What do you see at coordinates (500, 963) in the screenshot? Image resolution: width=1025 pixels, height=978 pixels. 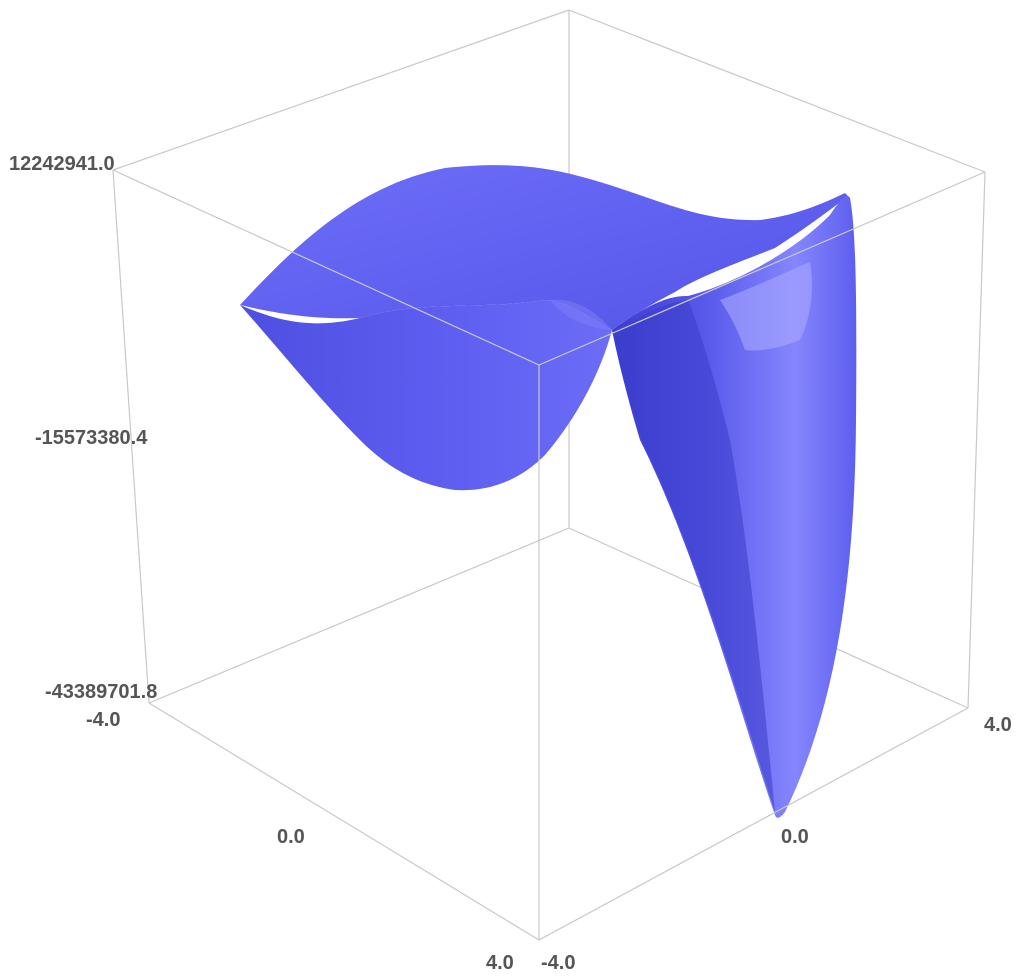 I see `x-tick-label-max: 4.0` at bounding box center [500, 963].